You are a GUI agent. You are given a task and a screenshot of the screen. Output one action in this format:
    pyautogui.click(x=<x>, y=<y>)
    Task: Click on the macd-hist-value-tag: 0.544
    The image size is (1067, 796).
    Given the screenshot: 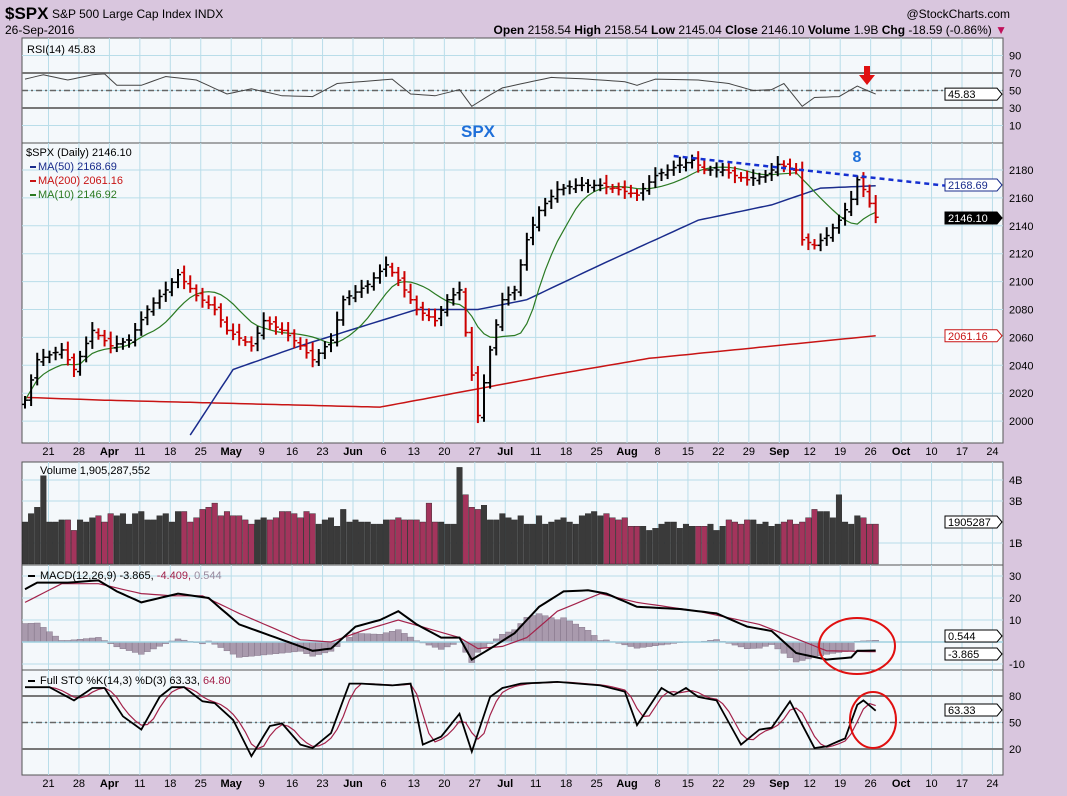 What is the action you would take?
    pyautogui.click(x=973, y=636)
    